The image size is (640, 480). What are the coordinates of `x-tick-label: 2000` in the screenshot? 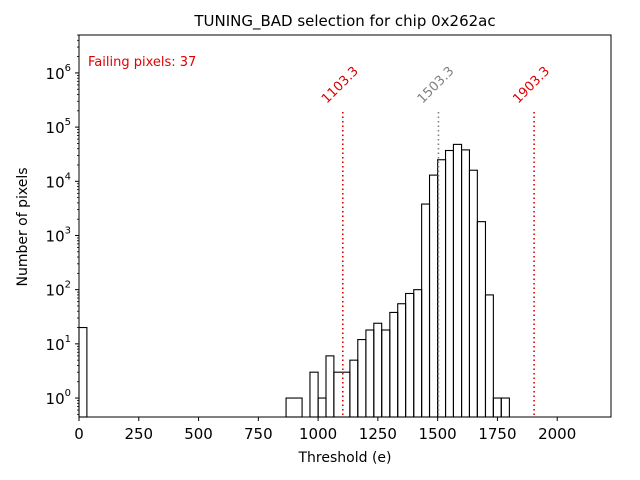 It's located at (557, 434).